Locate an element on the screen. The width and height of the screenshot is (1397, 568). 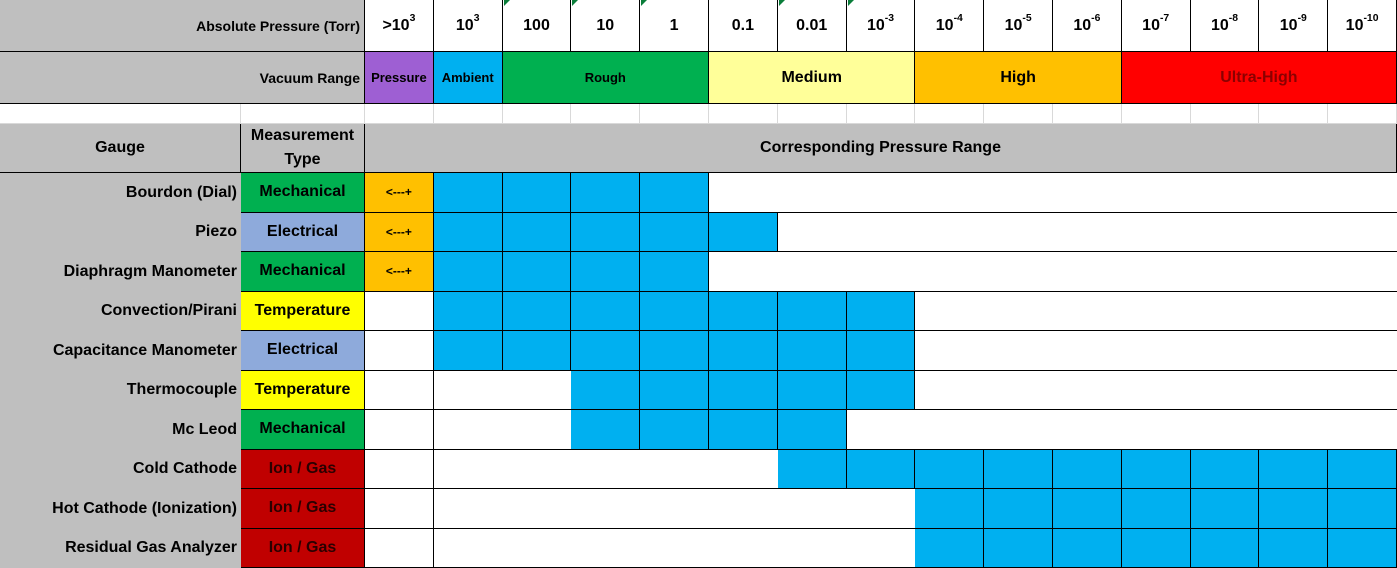
gauge-name: Diaphragm Manometer is located at coordinates (120, 272).